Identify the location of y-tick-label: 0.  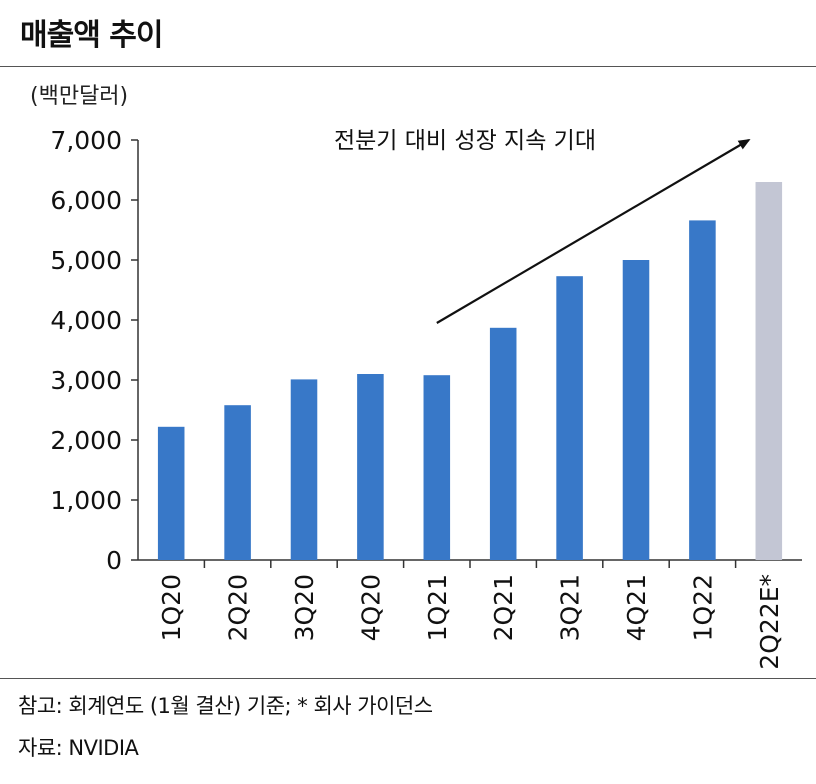
(114, 560).